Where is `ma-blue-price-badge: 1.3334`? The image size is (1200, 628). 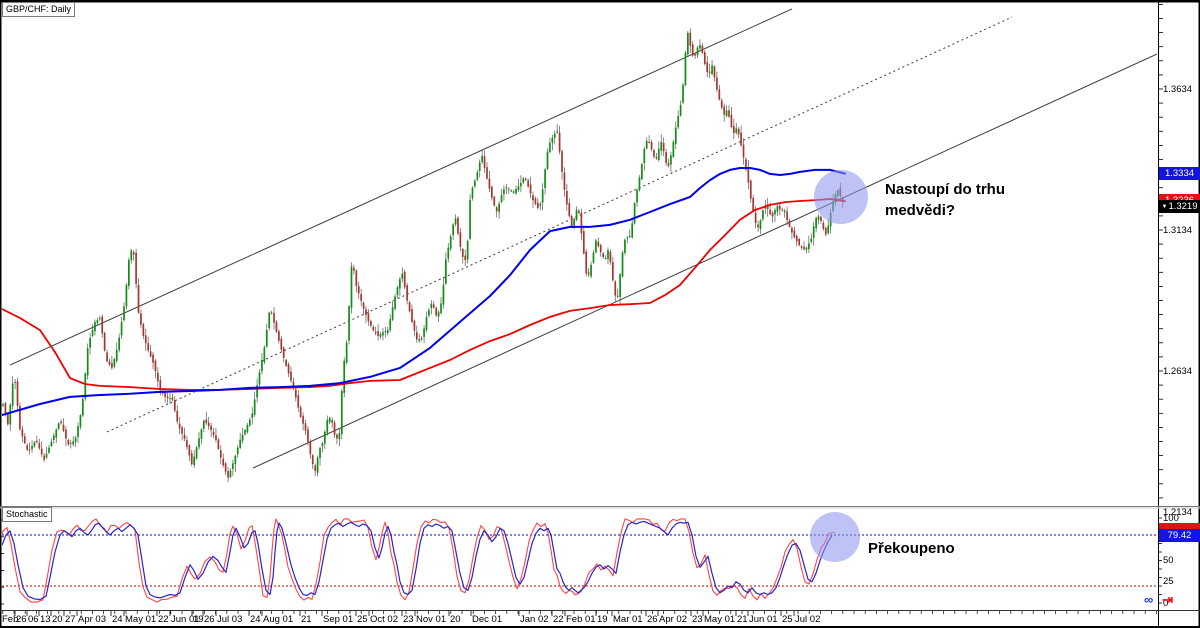 ma-blue-price-badge: 1.3334 is located at coordinates (1179, 174).